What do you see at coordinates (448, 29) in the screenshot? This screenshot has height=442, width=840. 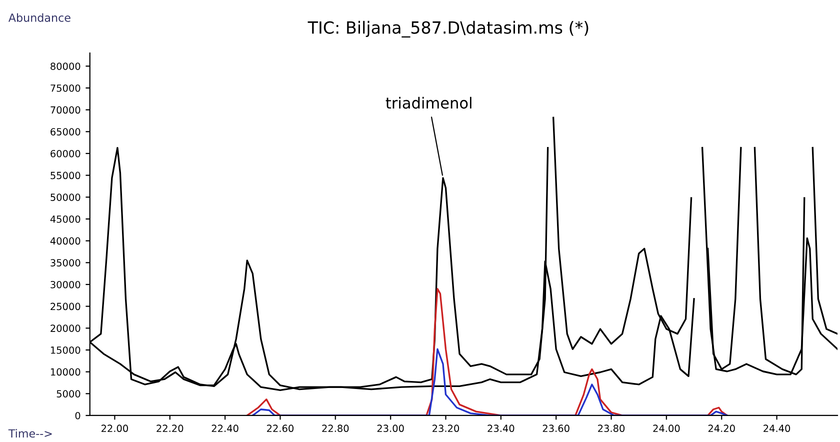 I see `text: TIC: Biljana_587.D\datasim.ms (*)` at bounding box center [448, 29].